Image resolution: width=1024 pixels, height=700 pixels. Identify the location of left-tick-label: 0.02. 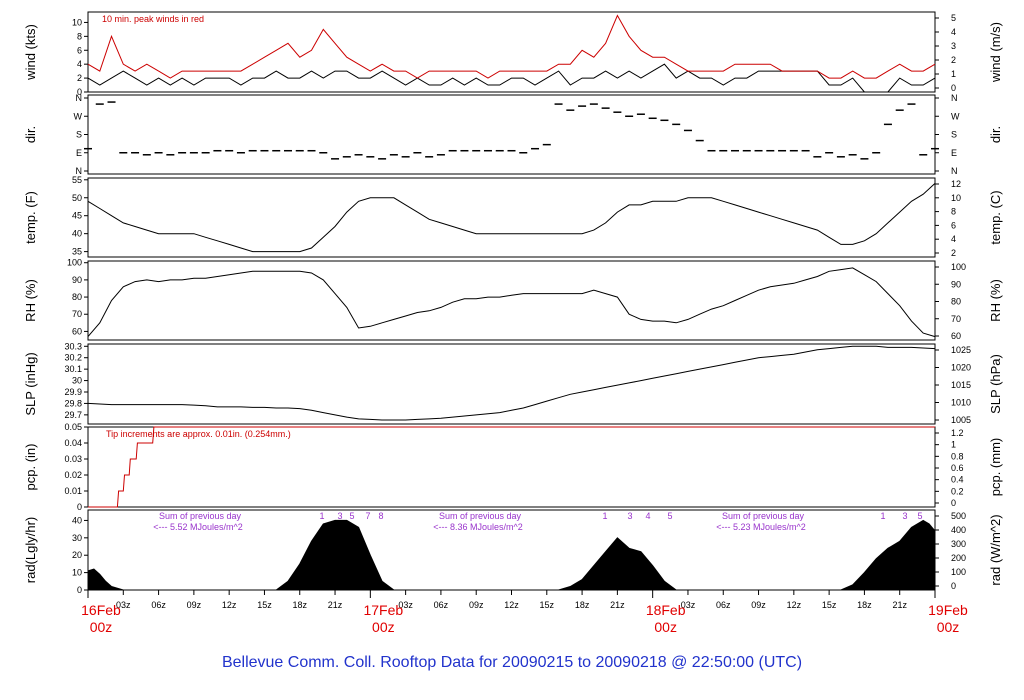
(73, 475).